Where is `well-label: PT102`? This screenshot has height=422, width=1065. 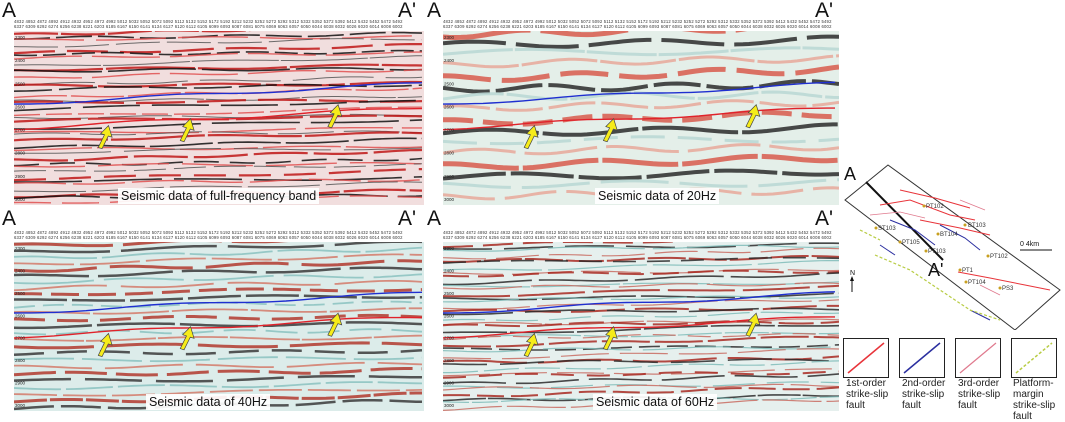 well-label: PT102 is located at coordinates (999, 257).